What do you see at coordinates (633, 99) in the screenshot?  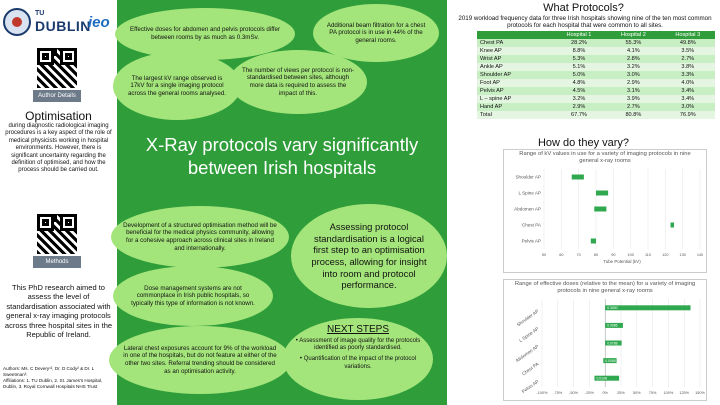 I see `table-cell: 3.9%` at bounding box center [633, 99].